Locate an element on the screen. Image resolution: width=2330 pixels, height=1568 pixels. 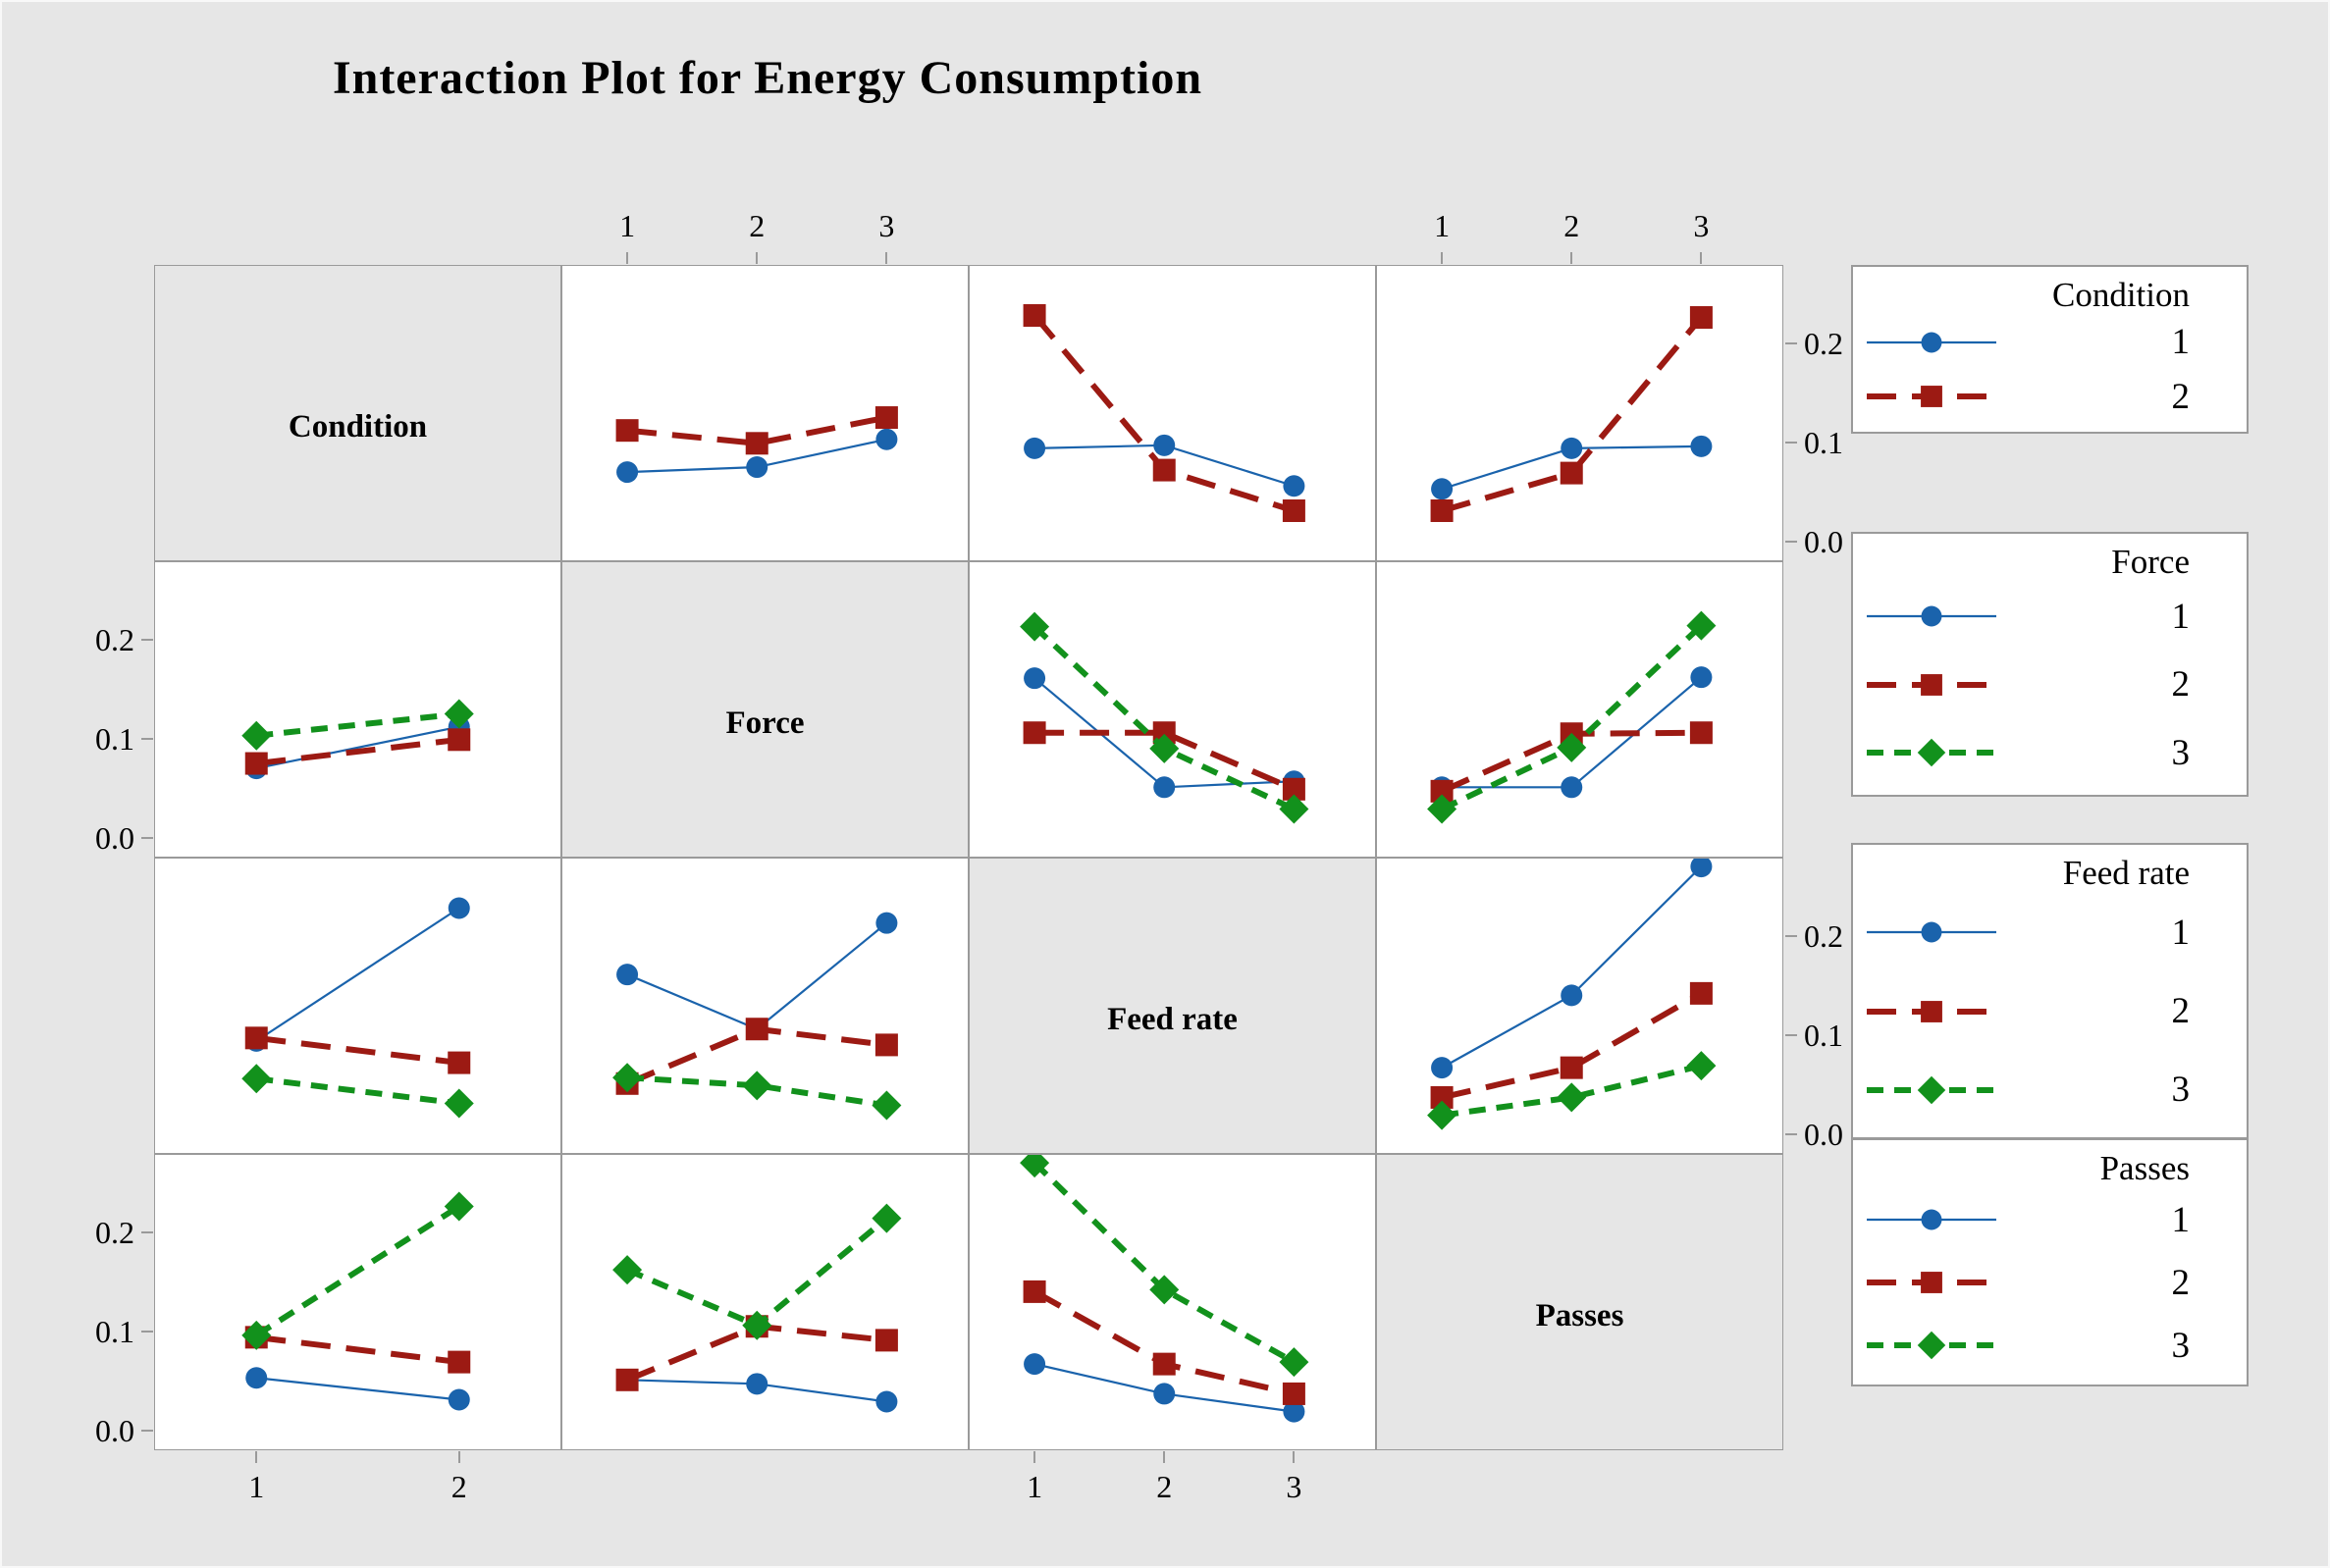
diagonal-cell-condition: Condition is located at coordinates (357, 413).